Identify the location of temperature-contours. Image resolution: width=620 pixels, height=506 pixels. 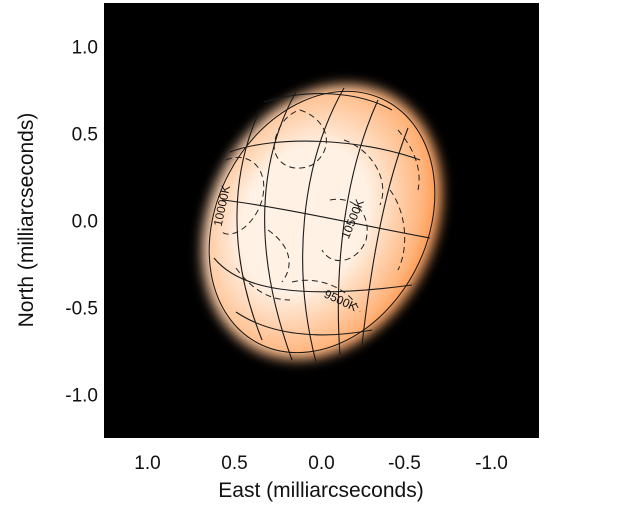
(320, 211).